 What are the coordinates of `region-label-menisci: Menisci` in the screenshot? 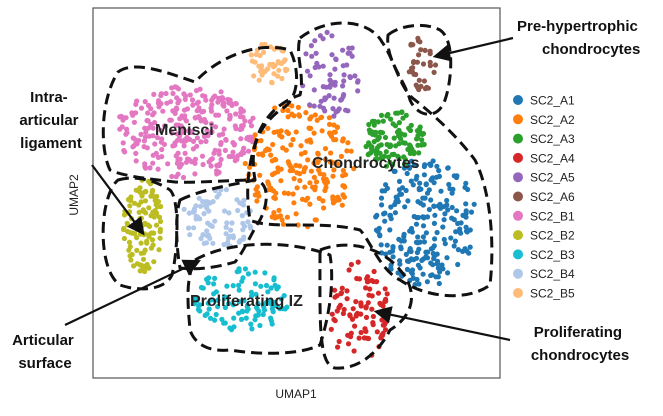 It's located at (184, 130).